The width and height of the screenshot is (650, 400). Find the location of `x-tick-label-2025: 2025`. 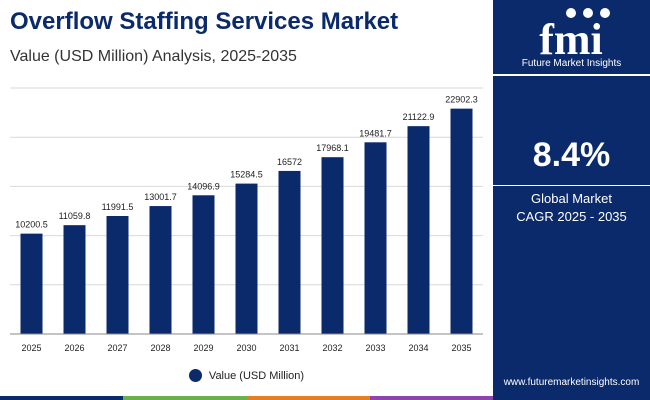

x-tick-label-2025: 2025 is located at coordinates (31, 348).